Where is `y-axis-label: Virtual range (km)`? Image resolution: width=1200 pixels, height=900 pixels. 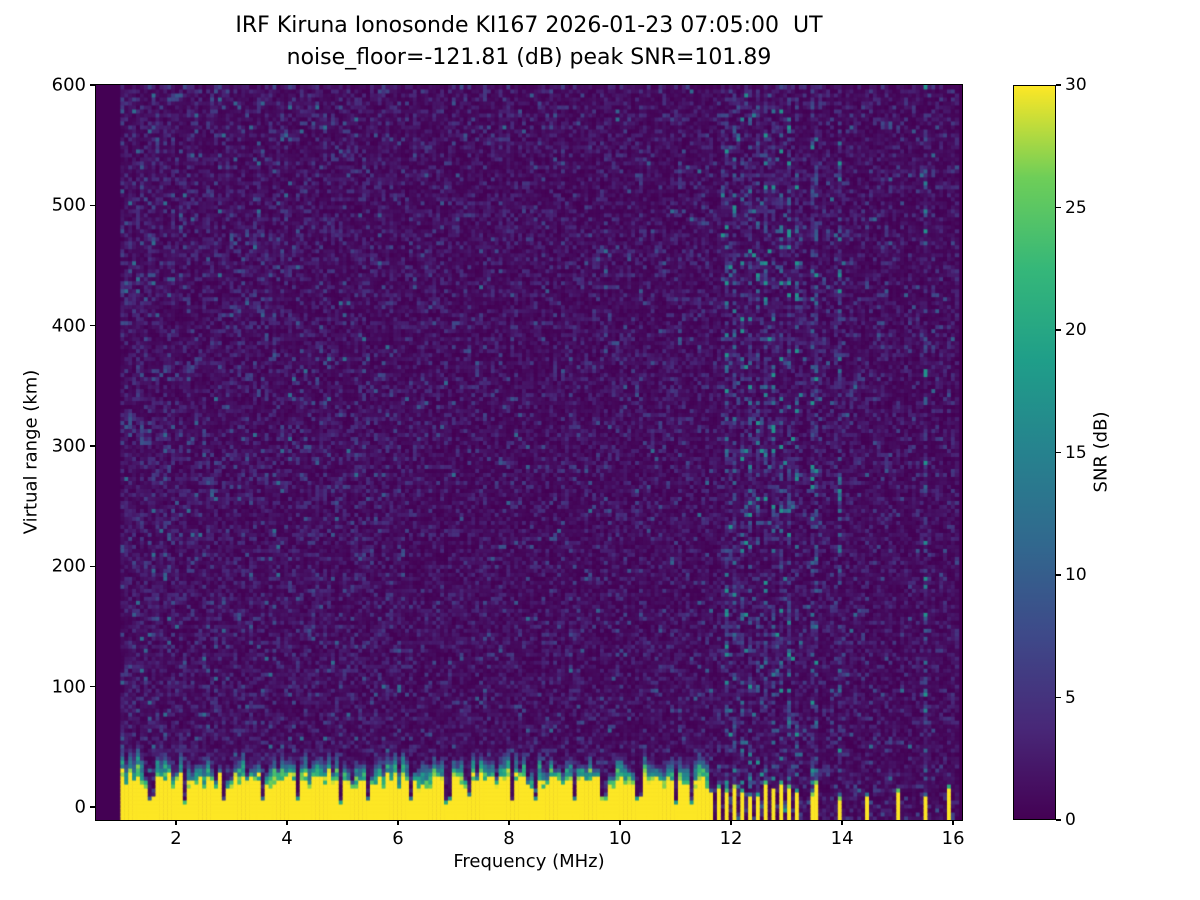
y-axis-label: Virtual range (km) is located at coordinates (31, 452).